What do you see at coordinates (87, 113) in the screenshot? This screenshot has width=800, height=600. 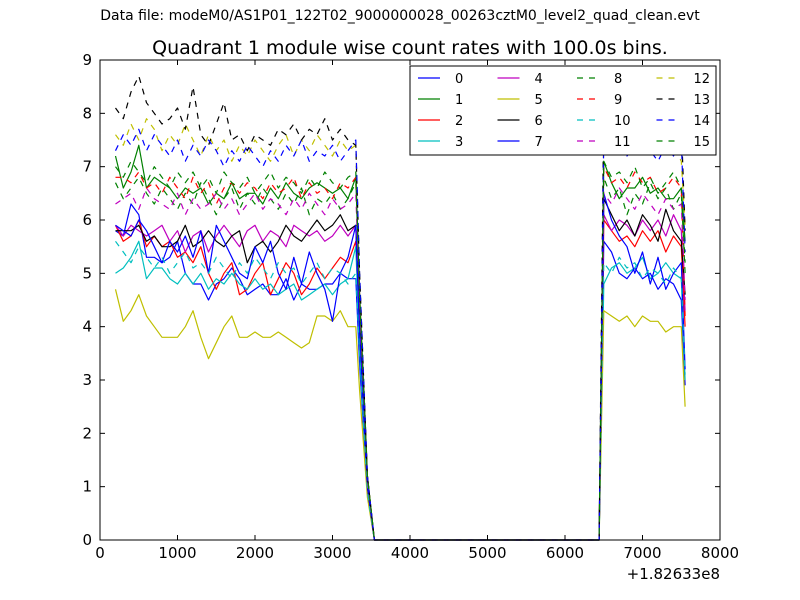 I see `y-tick-label: 8` at bounding box center [87, 113].